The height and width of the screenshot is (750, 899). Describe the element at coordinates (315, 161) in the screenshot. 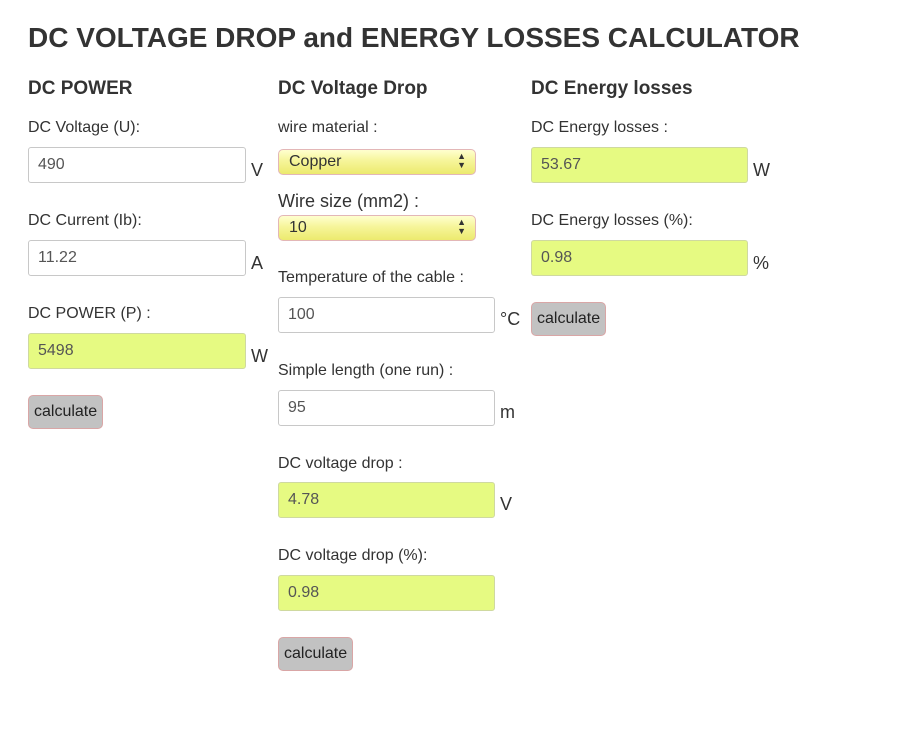

I see `wire-material-value: Copper` at that location.